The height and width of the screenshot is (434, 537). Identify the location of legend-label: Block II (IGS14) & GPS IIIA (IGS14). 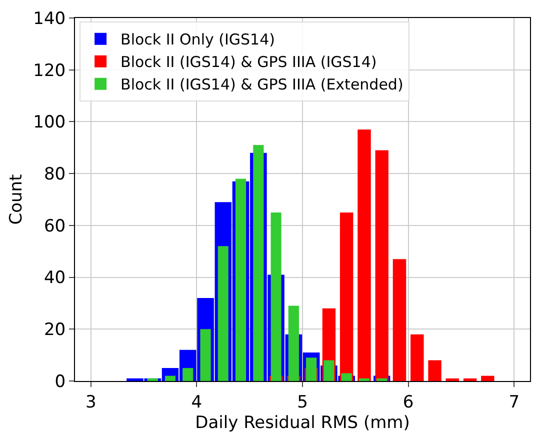
(248, 62).